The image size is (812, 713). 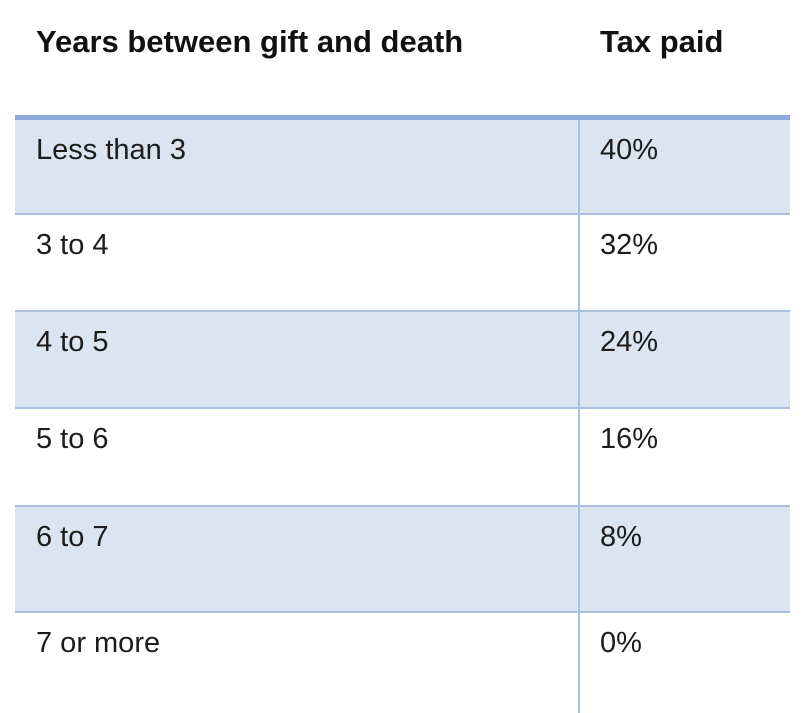 What do you see at coordinates (297, 167) in the screenshot?
I see `cell-years: Less than 3` at bounding box center [297, 167].